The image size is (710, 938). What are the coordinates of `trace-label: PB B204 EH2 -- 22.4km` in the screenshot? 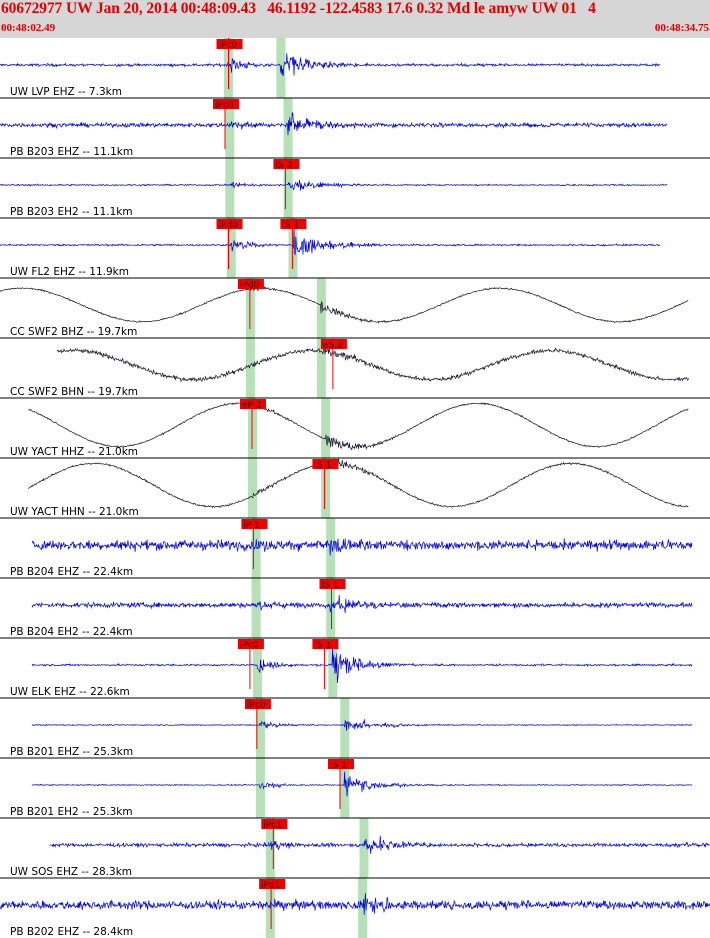 It's located at (71, 632).